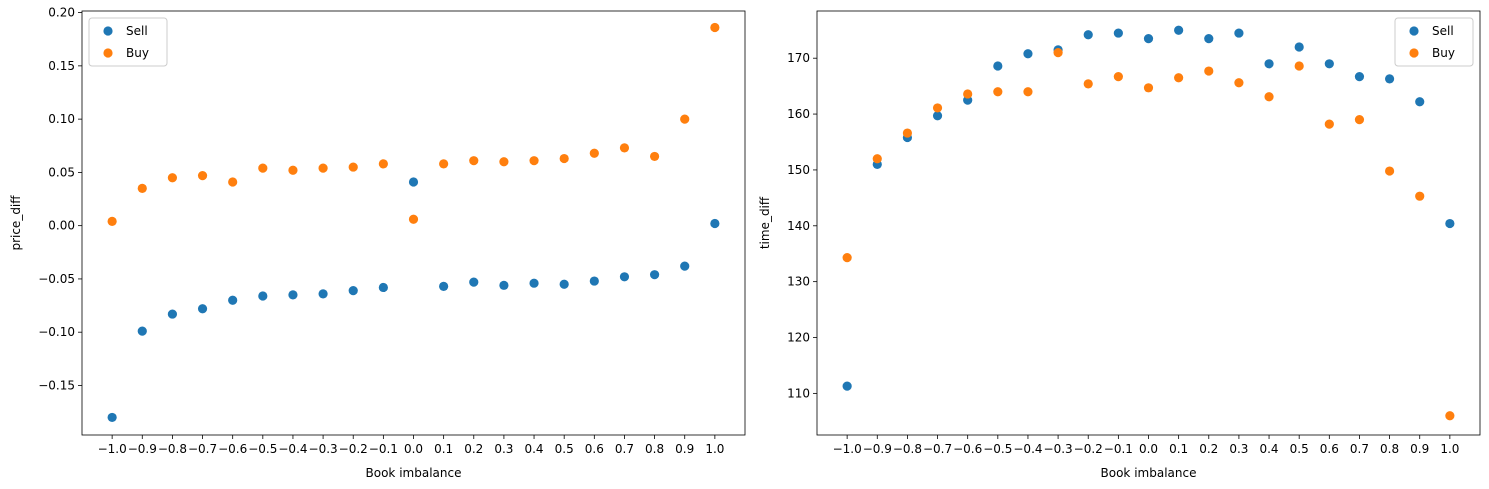 The image size is (1489, 489). Describe the element at coordinates (292, 449) in the screenshot. I see `x-tick-label: −0.4` at that location.